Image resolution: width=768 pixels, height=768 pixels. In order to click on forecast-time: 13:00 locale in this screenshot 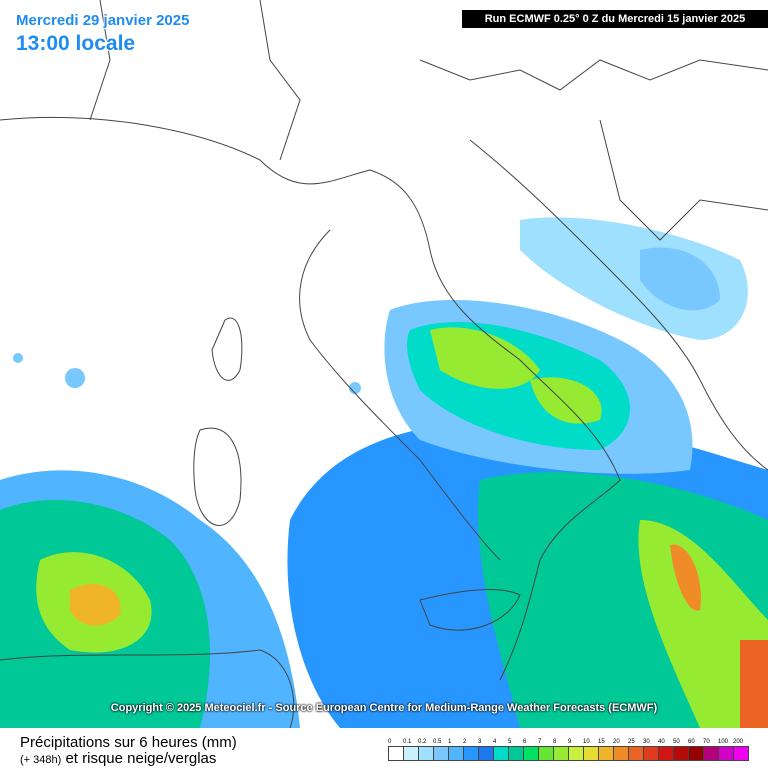, I will do `click(76, 43)`.